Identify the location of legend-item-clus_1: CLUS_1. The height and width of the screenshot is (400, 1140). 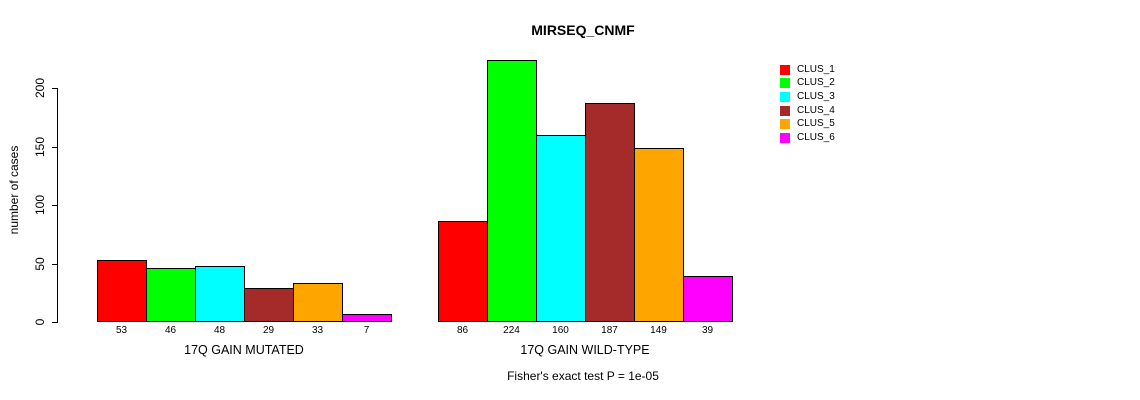
(807, 70).